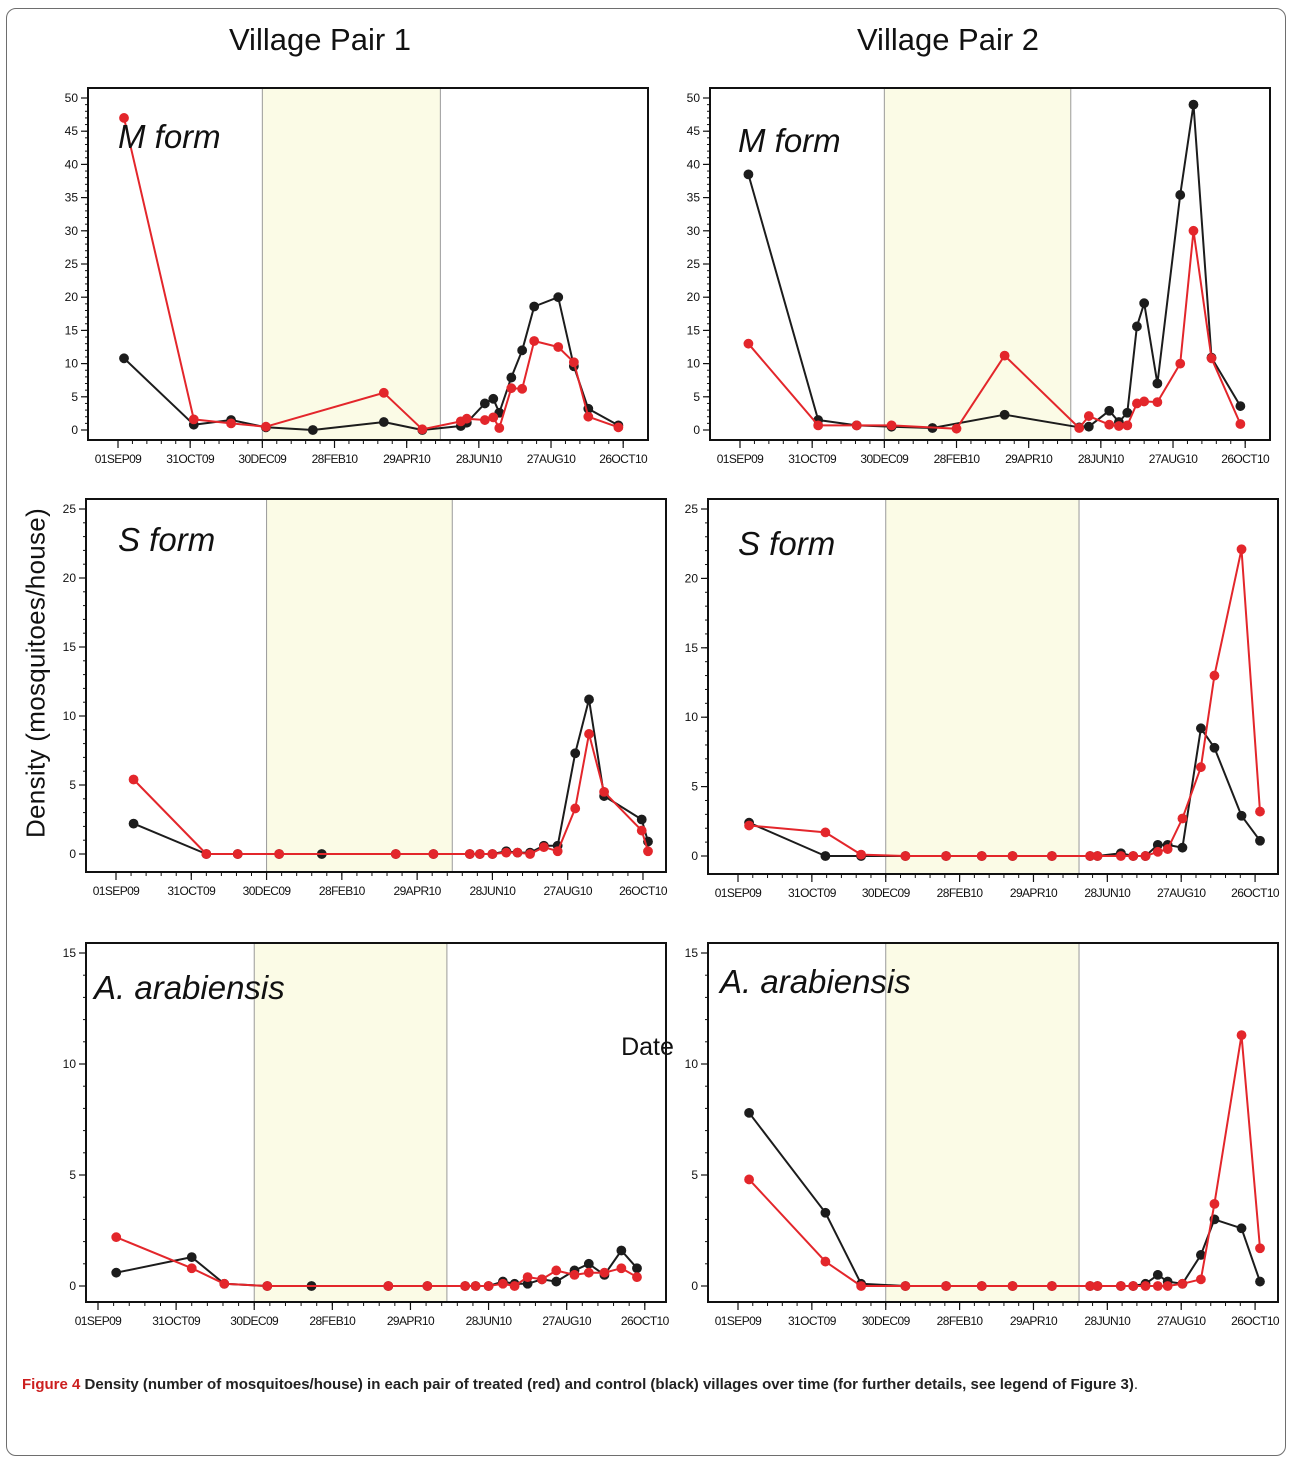  Describe the element at coordinates (694, 131) in the screenshot. I see `y-tick-label: 45` at that location.